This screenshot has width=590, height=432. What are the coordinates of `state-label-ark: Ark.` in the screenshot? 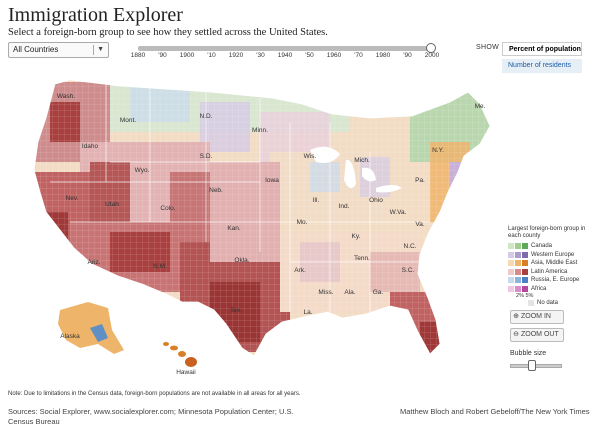 It's located at (300, 270).